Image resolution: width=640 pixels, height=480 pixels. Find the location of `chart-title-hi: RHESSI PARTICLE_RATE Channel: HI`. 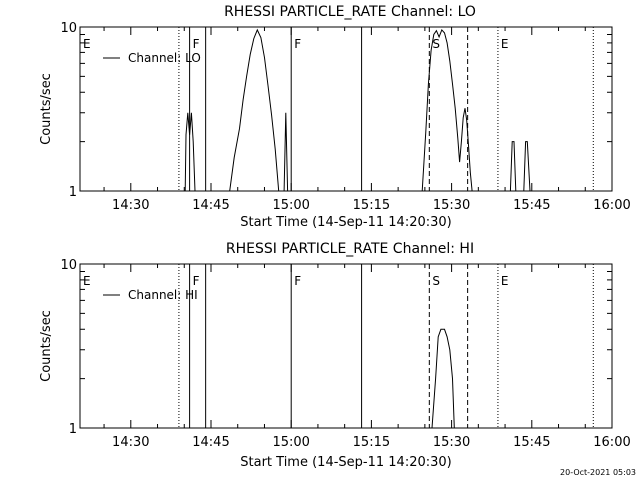

chart-title-hi: RHESSI PARTICLE_RATE Channel: HI is located at coordinates (350, 249).